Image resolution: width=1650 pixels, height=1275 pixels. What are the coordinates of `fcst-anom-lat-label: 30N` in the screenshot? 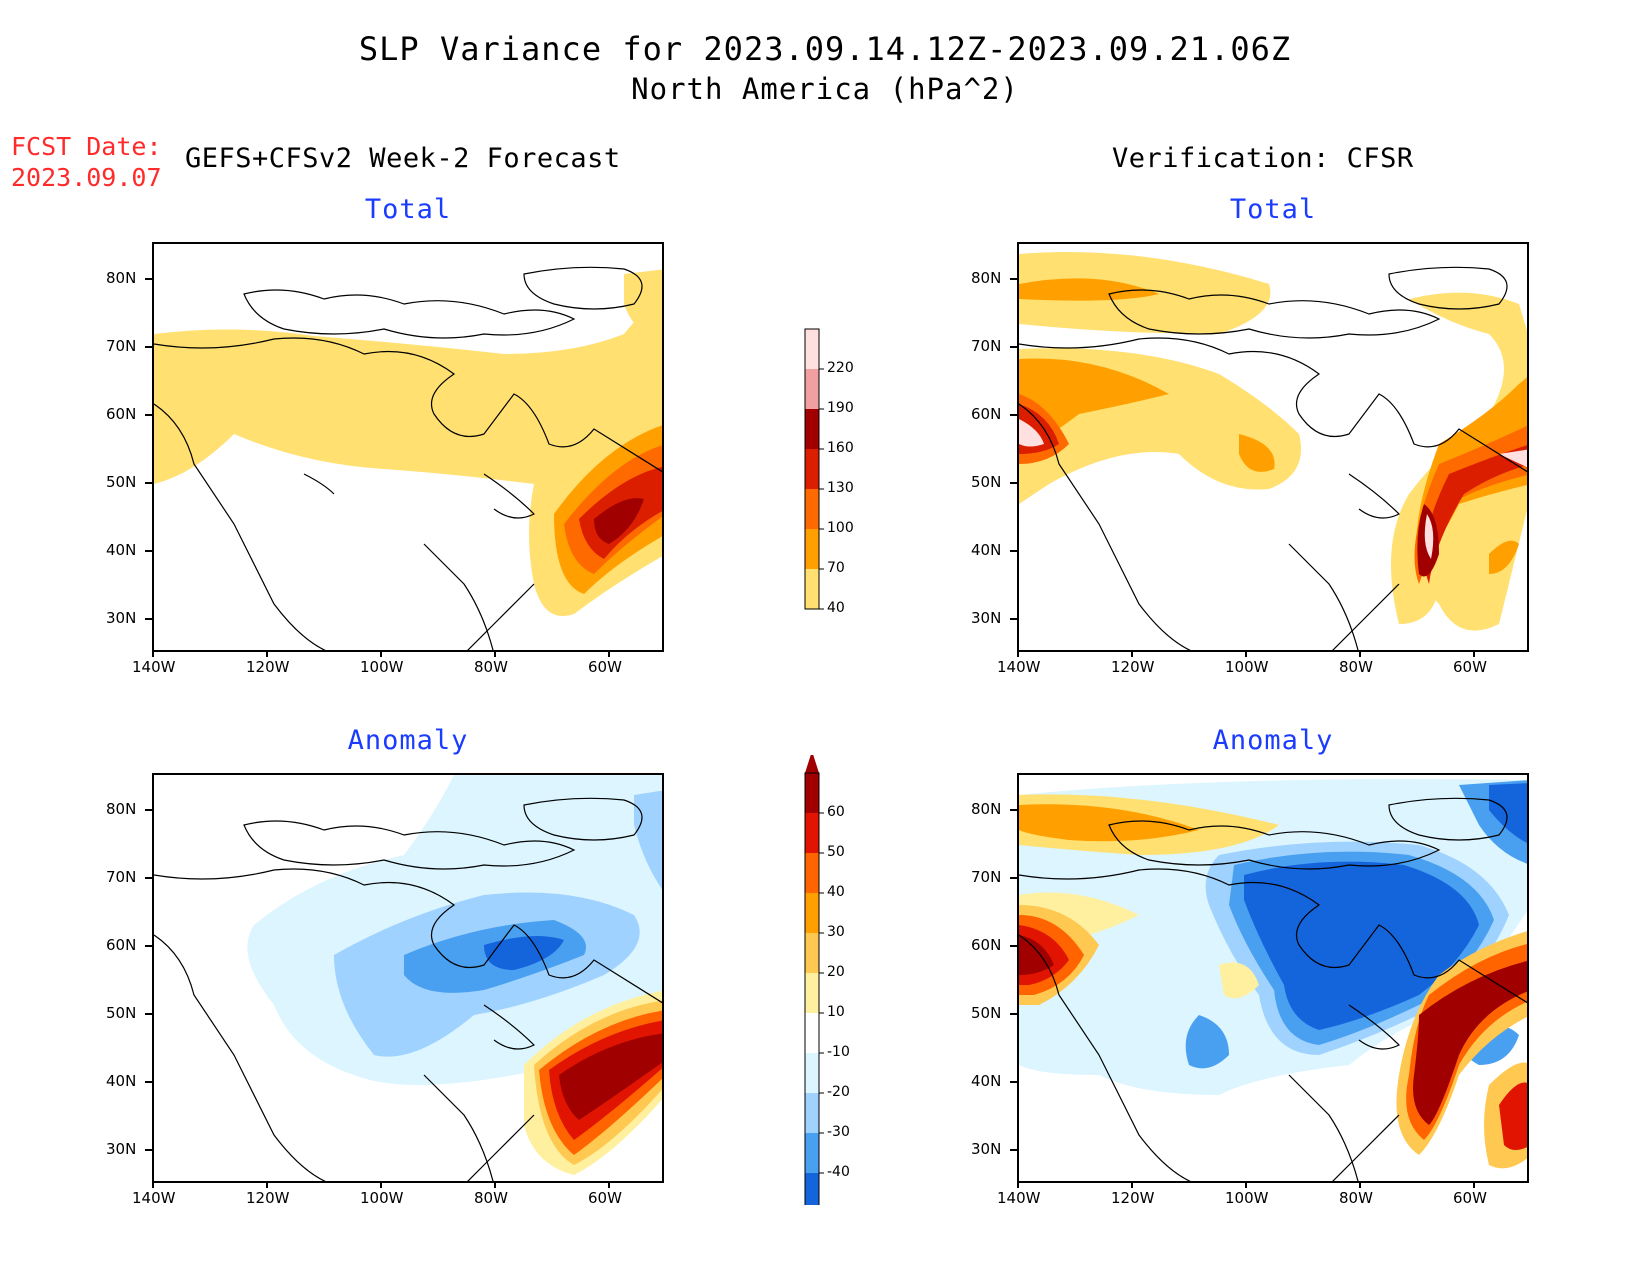 It's located at (121, 1149).